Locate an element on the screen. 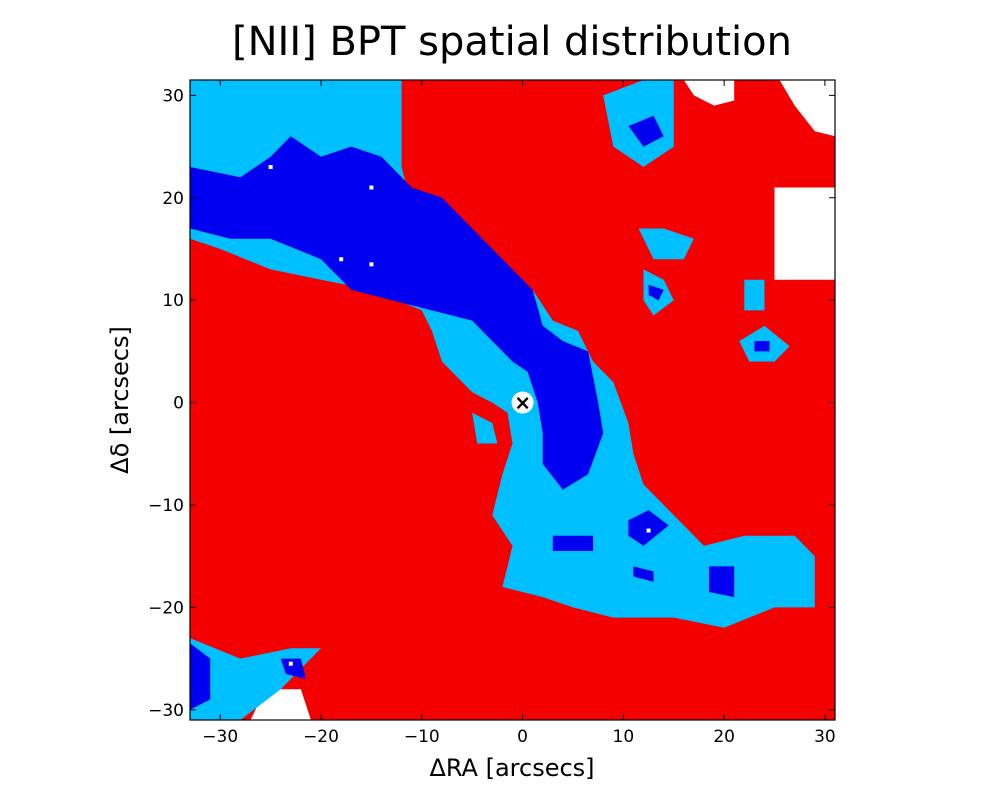 The height and width of the screenshot is (800, 1000). y-tick-label: 10 is located at coordinates (173, 301).